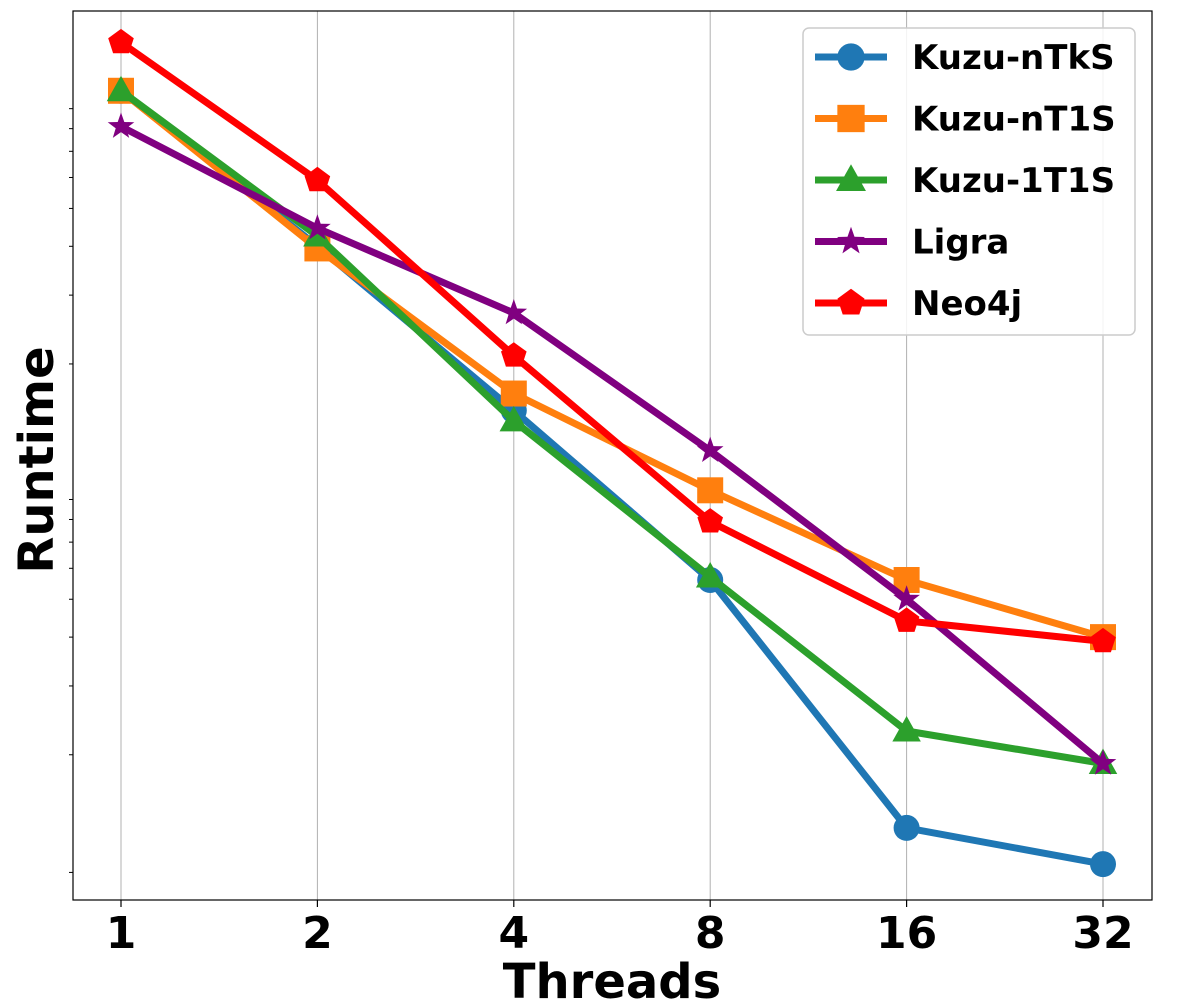 This screenshot has width=1200, height=1000. I want to click on legend-entry: Ligra, so click(912, 243).